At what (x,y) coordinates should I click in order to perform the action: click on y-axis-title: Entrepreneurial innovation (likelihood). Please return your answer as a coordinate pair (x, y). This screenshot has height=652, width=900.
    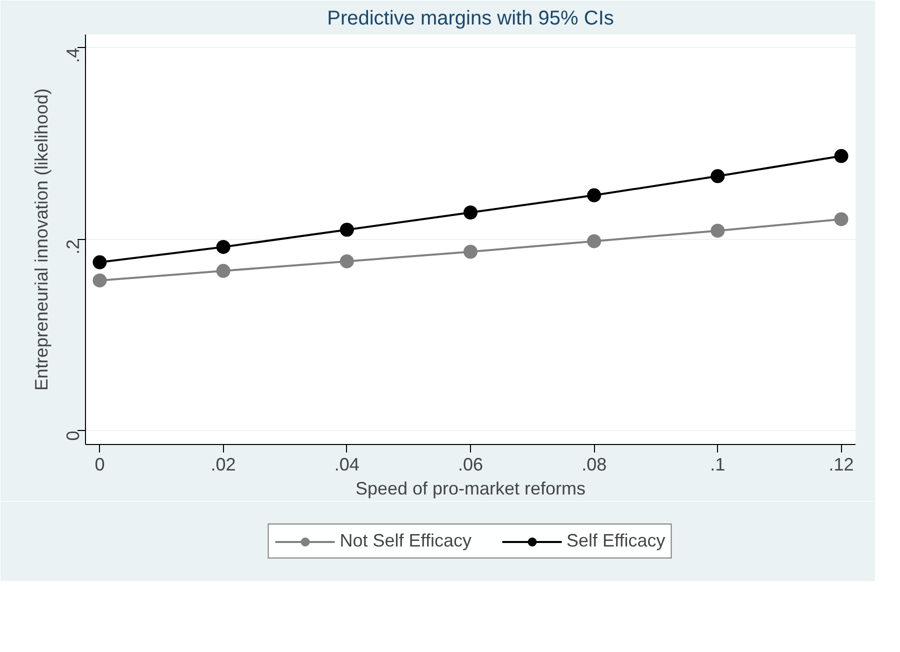
    Looking at the image, I should click on (42, 239).